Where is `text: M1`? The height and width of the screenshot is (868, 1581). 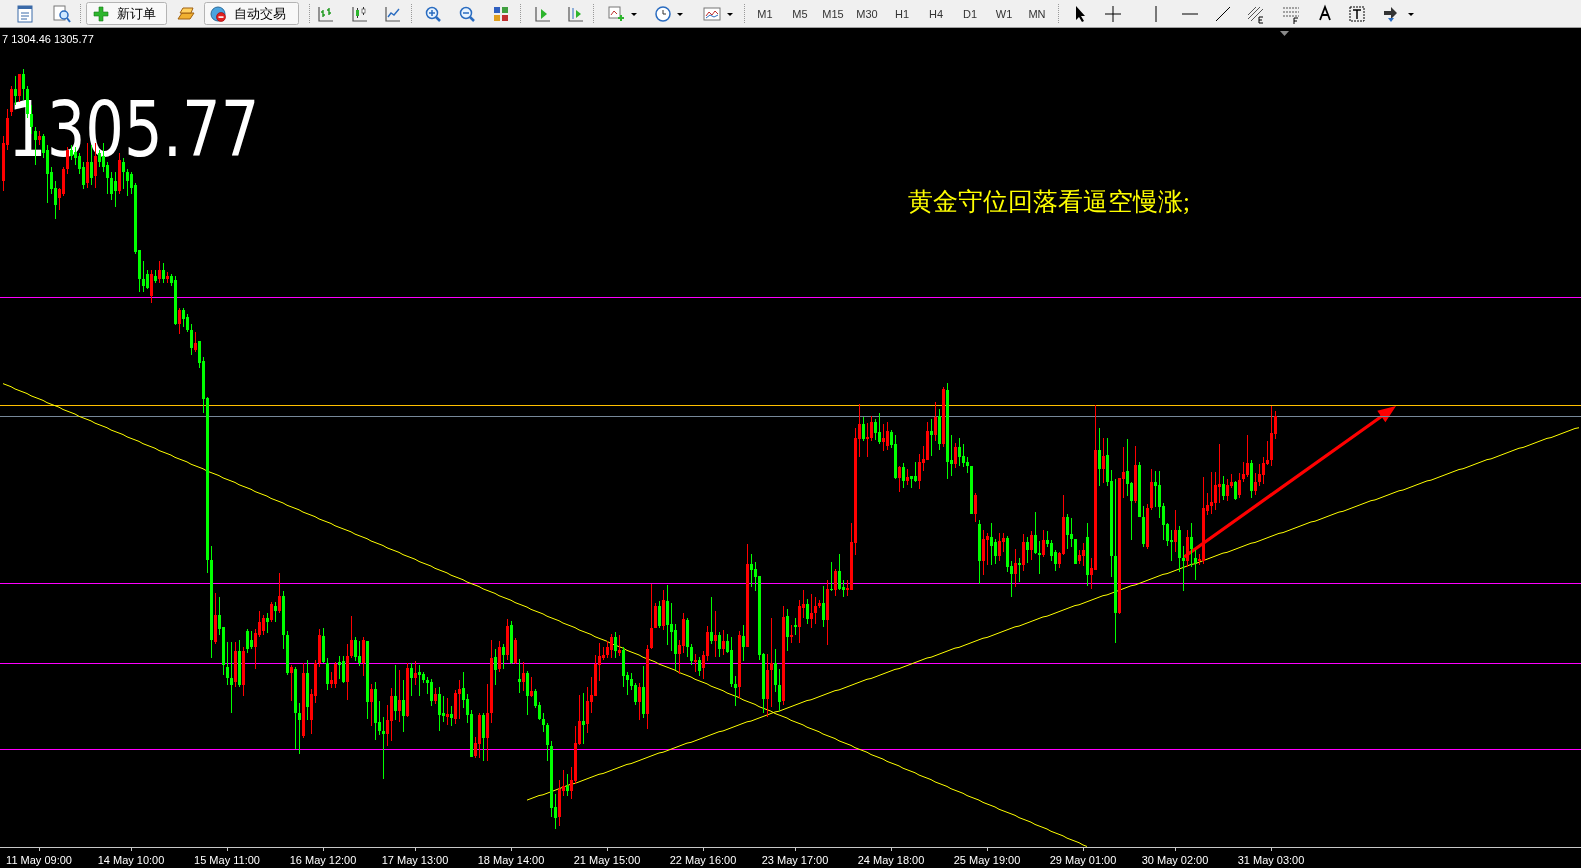
text: M1 is located at coordinates (765, 14).